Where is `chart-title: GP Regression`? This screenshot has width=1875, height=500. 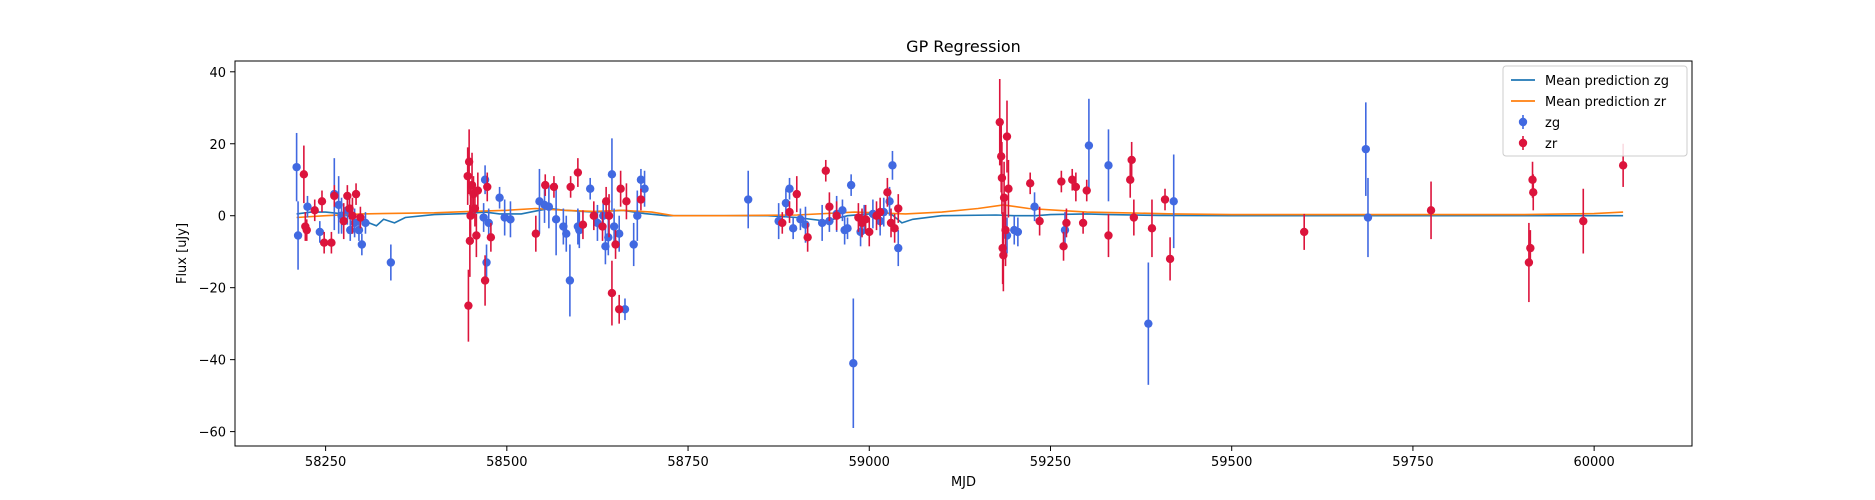 chart-title: GP Regression is located at coordinates (963, 46).